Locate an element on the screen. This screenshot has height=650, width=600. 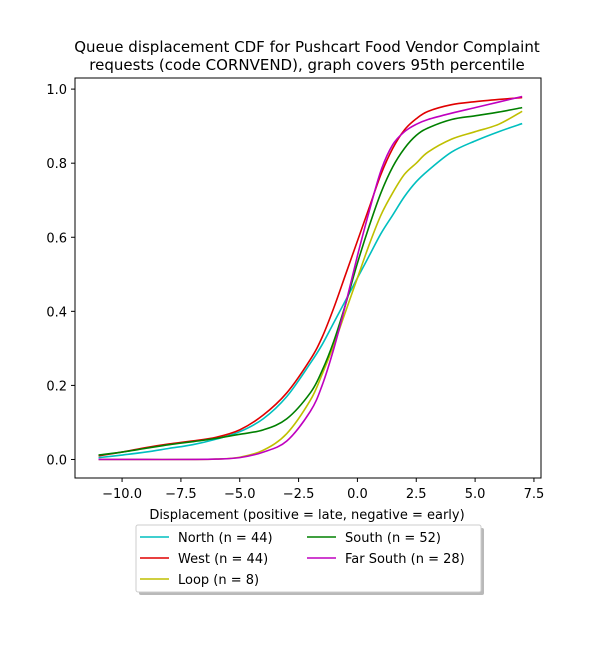
y-tick-label: 1.0 is located at coordinates (56, 90).